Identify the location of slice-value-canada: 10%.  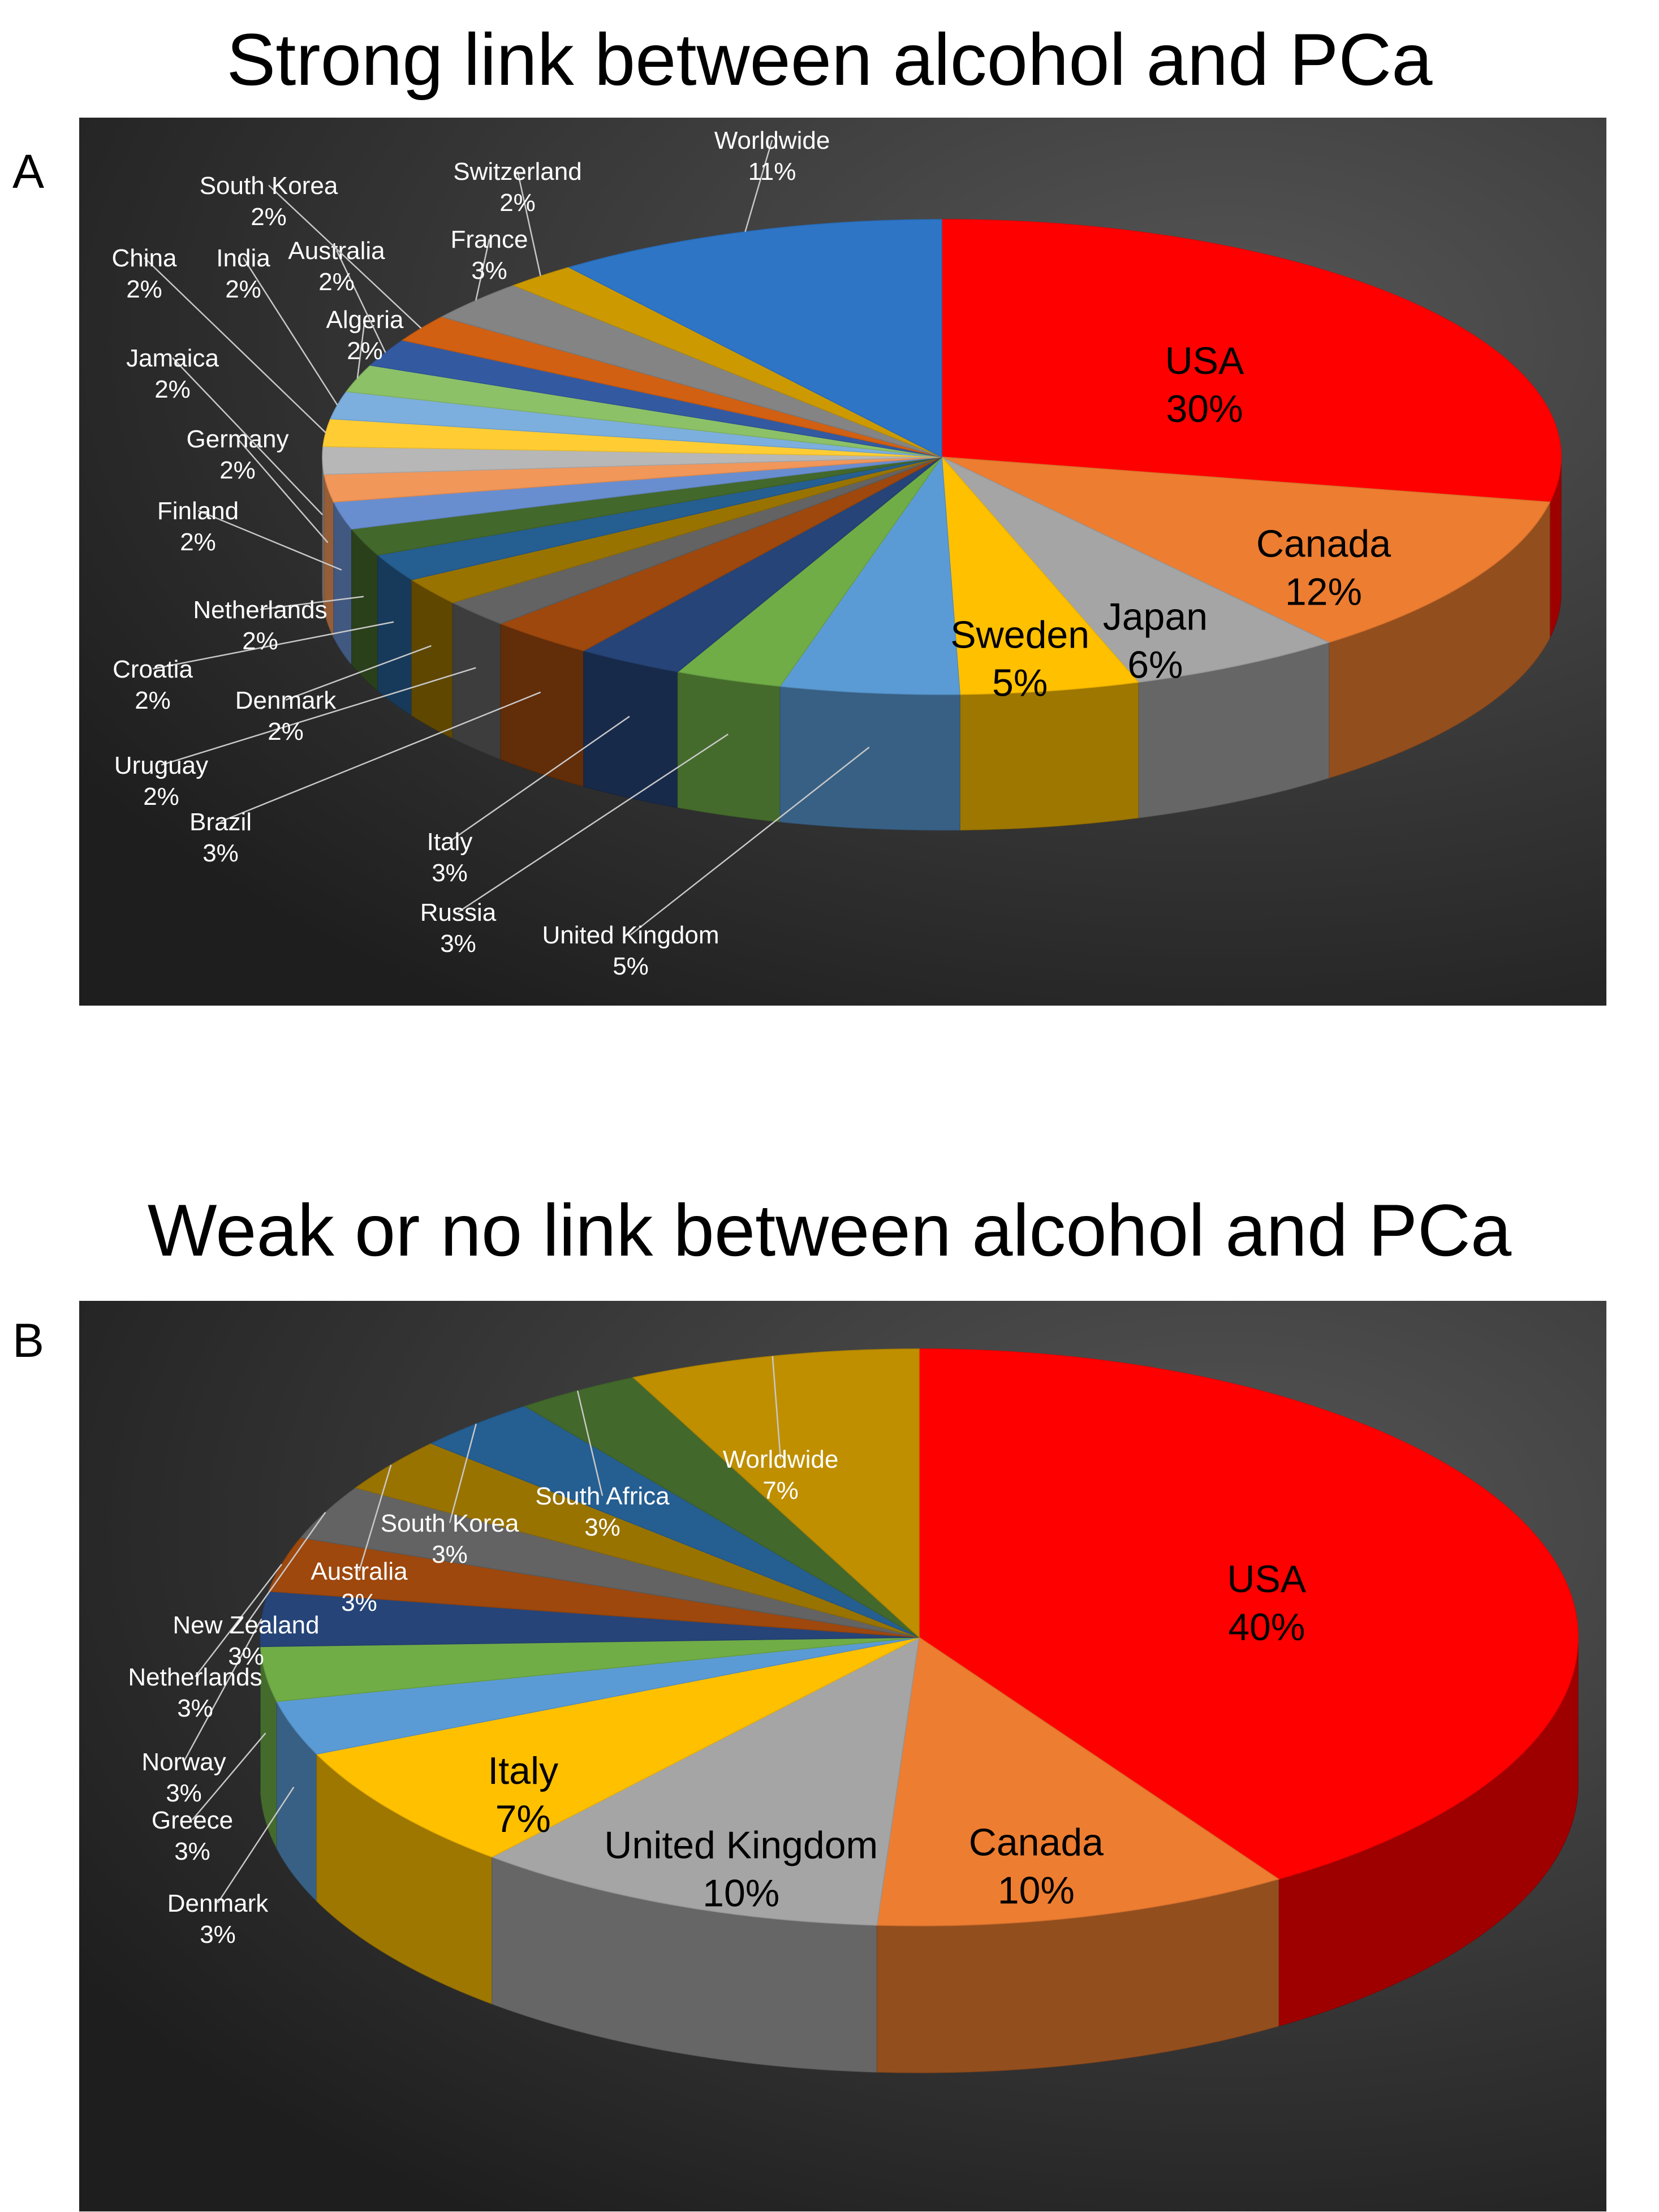
(1036, 1891).